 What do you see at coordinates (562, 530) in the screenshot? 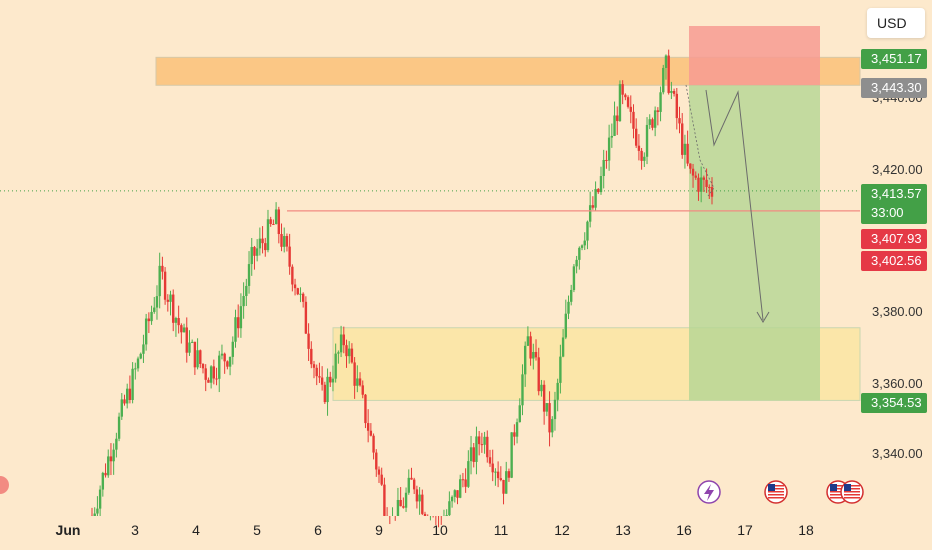
I see `x-tick-12: 12` at bounding box center [562, 530].